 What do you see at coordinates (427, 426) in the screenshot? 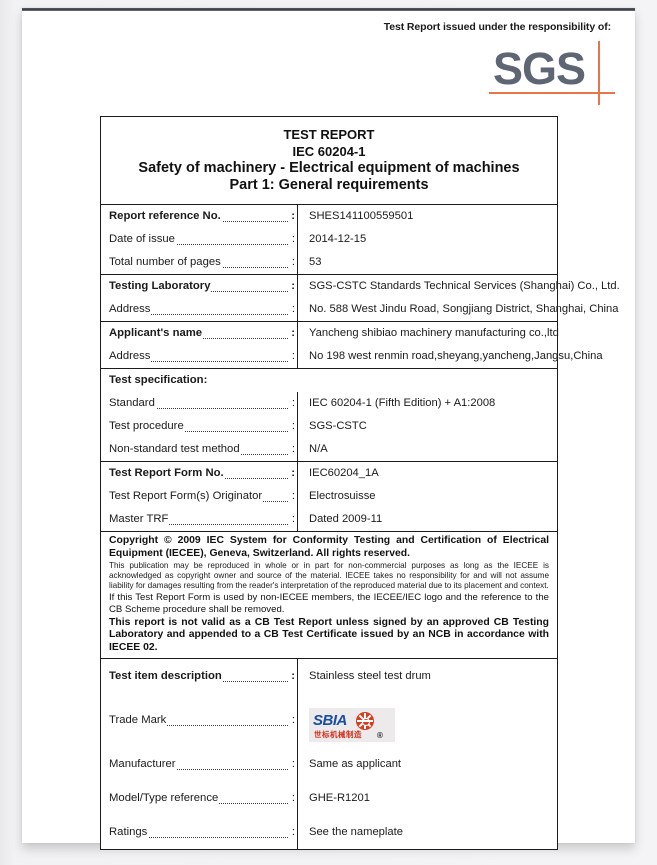
I see `row-value: SGS-CSTC` at bounding box center [427, 426].